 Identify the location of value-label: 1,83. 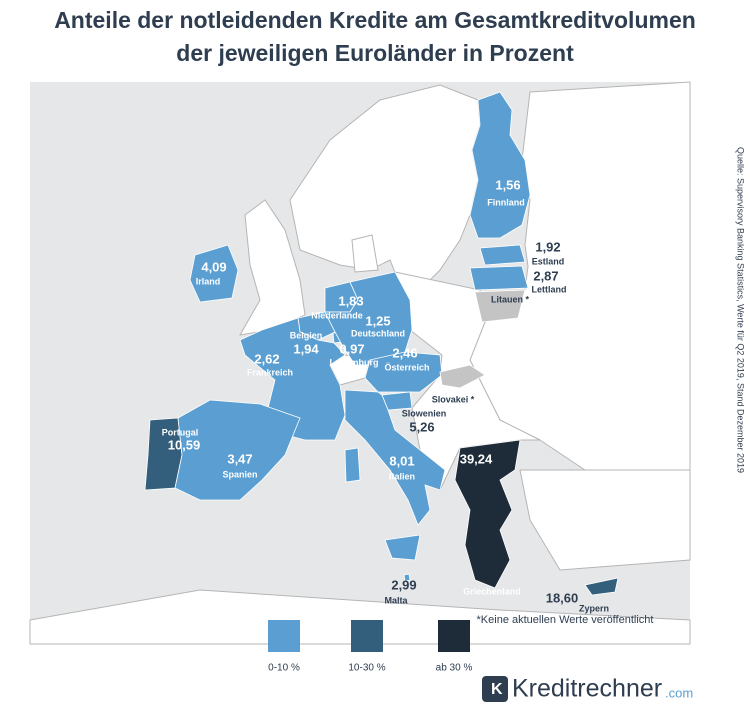
(350, 300).